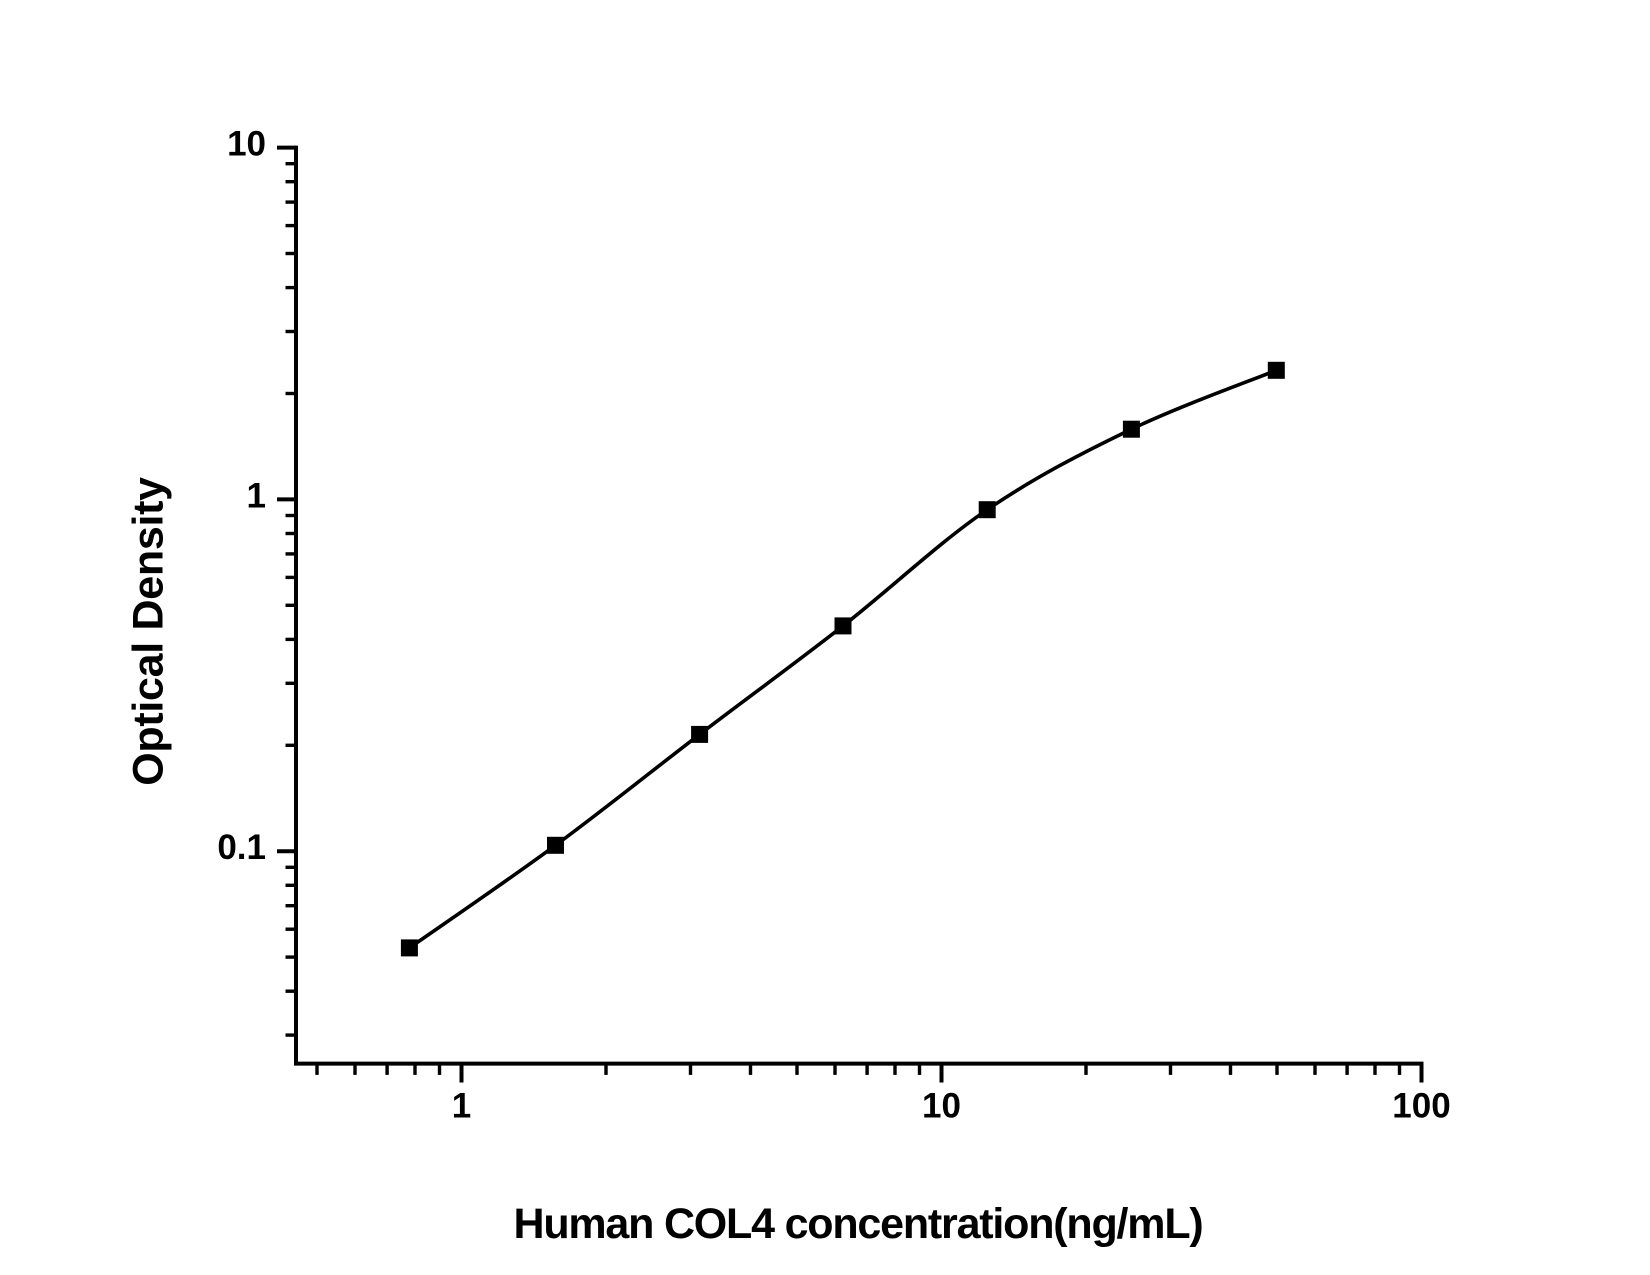 The height and width of the screenshot is (1275, 1650). Describe the element at coordinates (149, 631) in the screenshot. I see `svg-text: Optical Density` at that location.